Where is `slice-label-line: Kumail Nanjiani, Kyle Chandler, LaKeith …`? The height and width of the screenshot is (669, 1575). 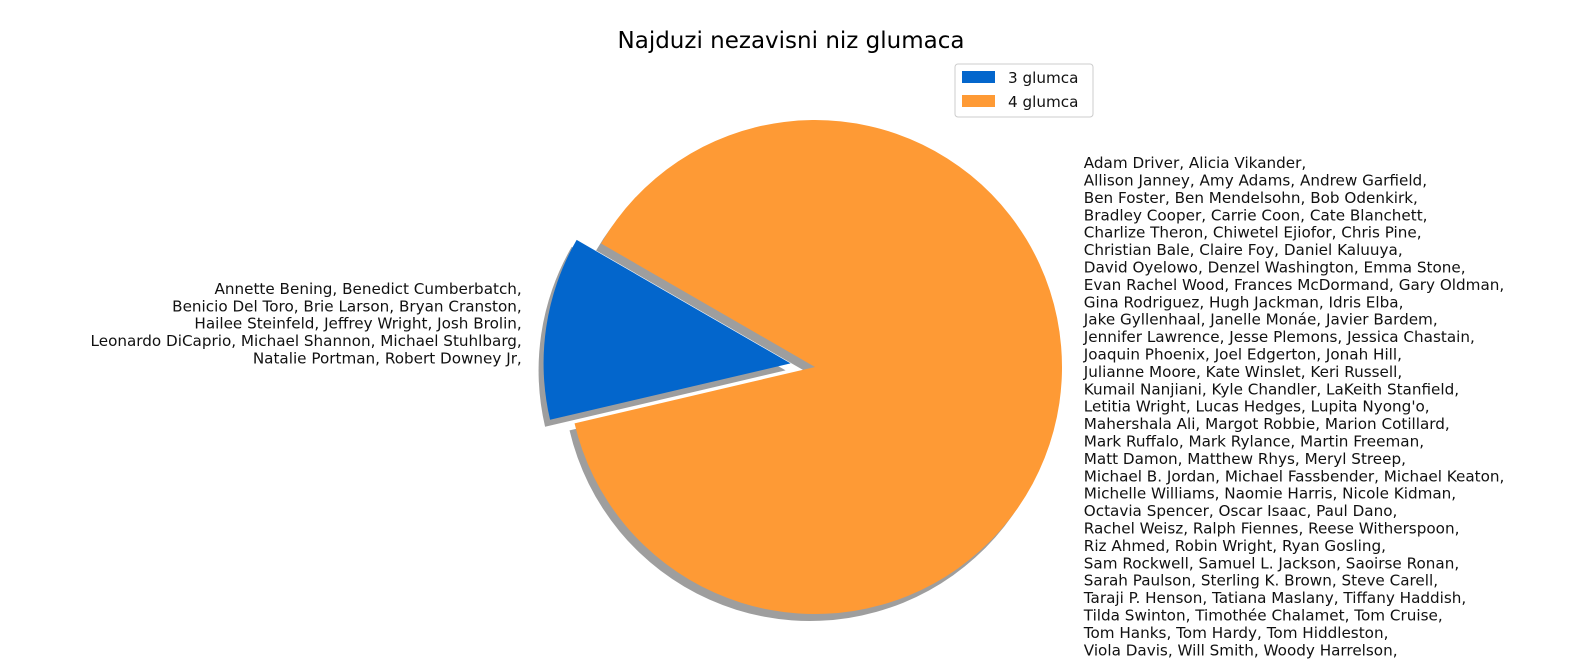 slice-label-line: Kumail Nanjiani, Kyle Chandler, LaKeith … is located at coordinates (1271, 389).